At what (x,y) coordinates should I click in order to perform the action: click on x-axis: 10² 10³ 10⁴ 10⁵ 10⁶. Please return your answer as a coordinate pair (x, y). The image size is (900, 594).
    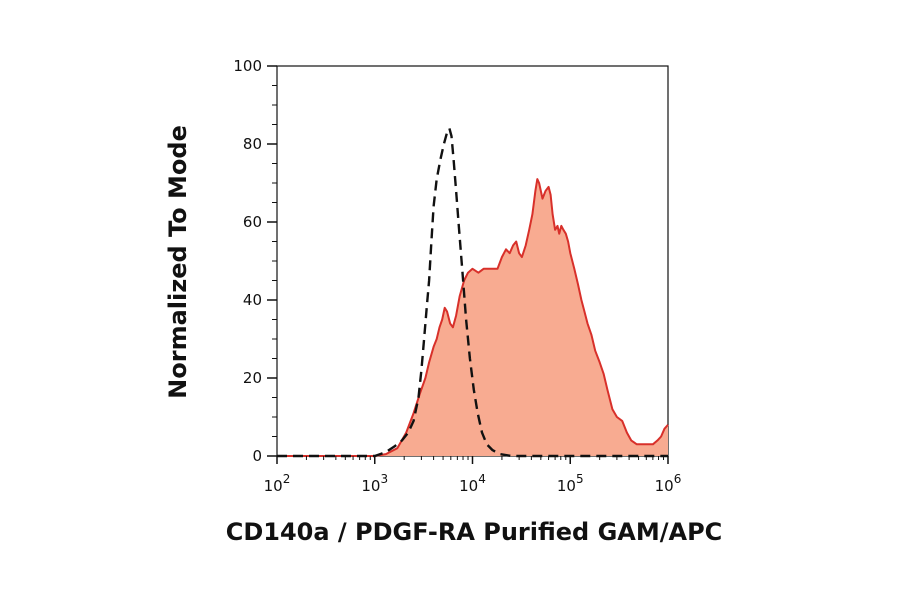
    Looking at the image, I should click on (473, 475).